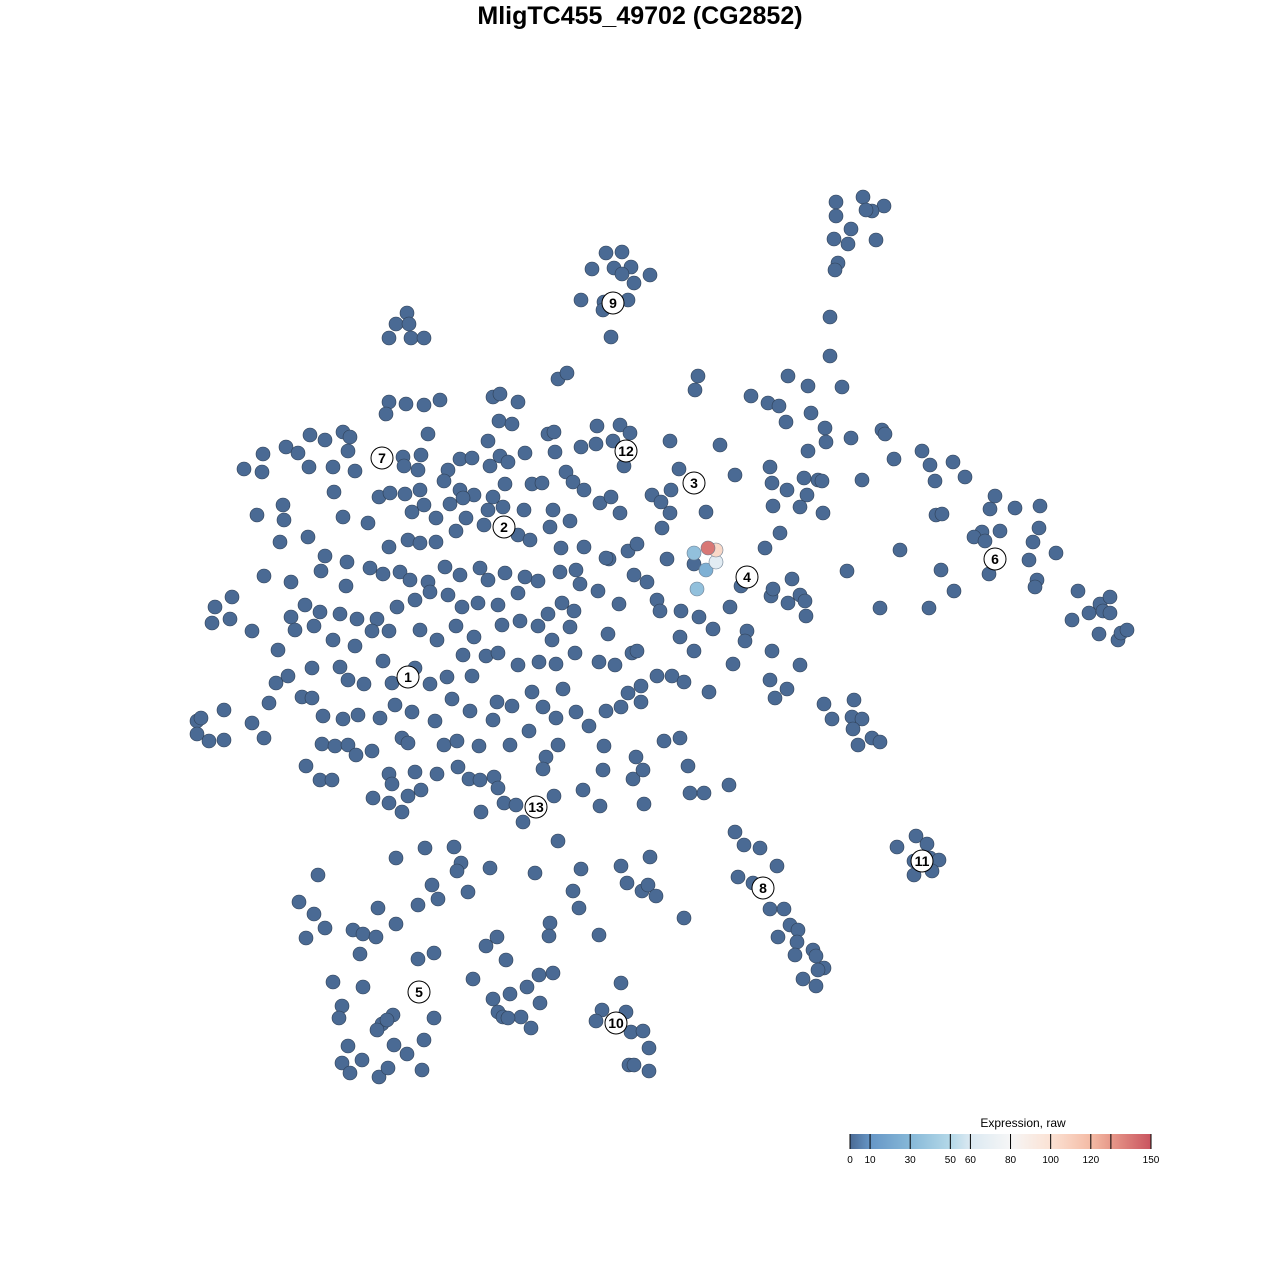 Image resolution: width=1280 pixels, height=1280 pixels. I want to click on cluster-label: 1, so click(408, 677).